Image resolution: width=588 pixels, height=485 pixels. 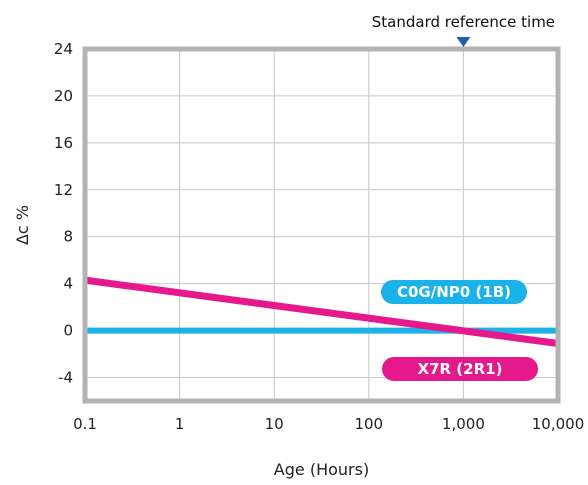 I want to click on reference-time-label: Standard reference time, so click(x=463, y=22).